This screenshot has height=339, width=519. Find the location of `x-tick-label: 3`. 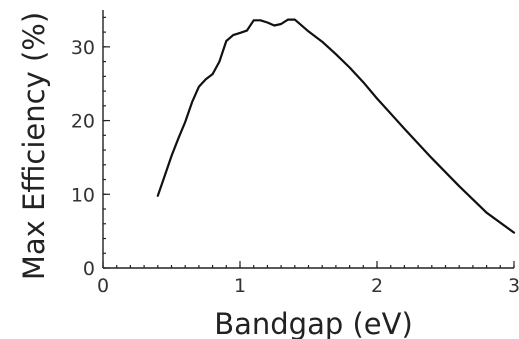

x-tick-label: 3 is located at coordinates (513, 286).